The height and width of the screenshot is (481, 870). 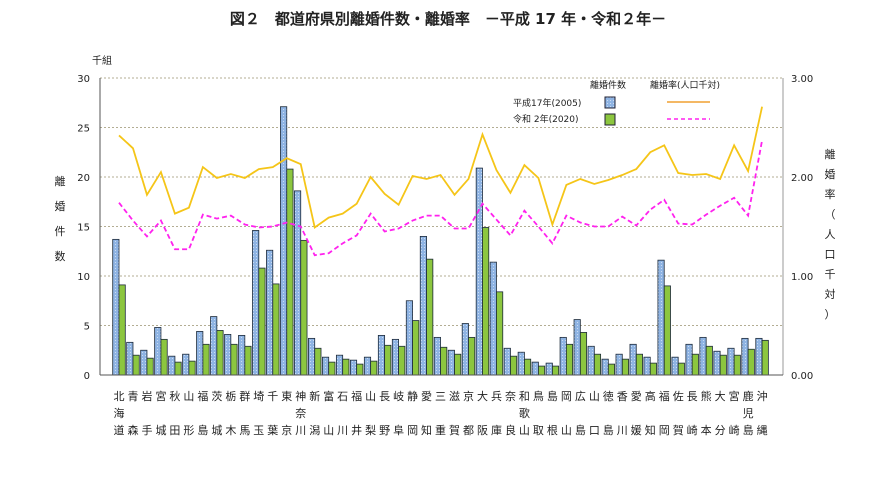 I want to click on y2-axis-title-char: ）, so click(x=830, y=314).